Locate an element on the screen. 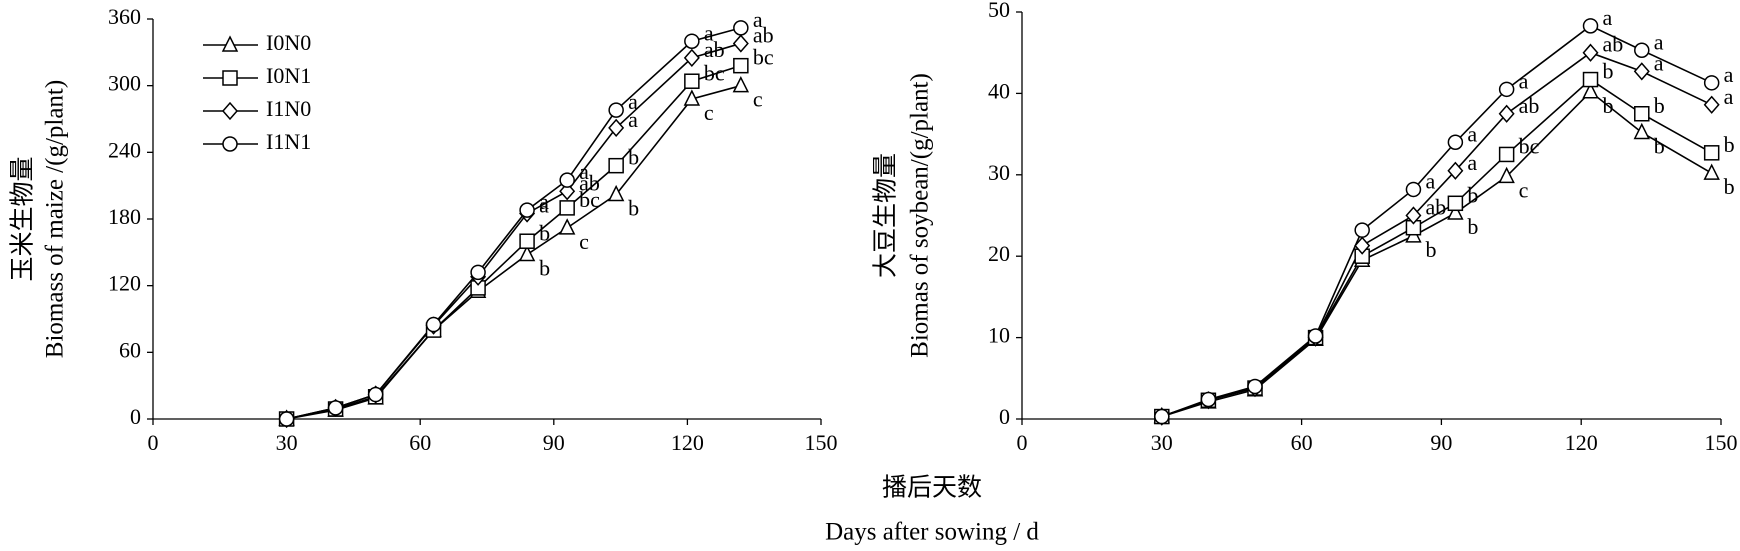 This screenshot has width=1740, height=551. y-tick-label: 300 is located at coordinates (124, 83).